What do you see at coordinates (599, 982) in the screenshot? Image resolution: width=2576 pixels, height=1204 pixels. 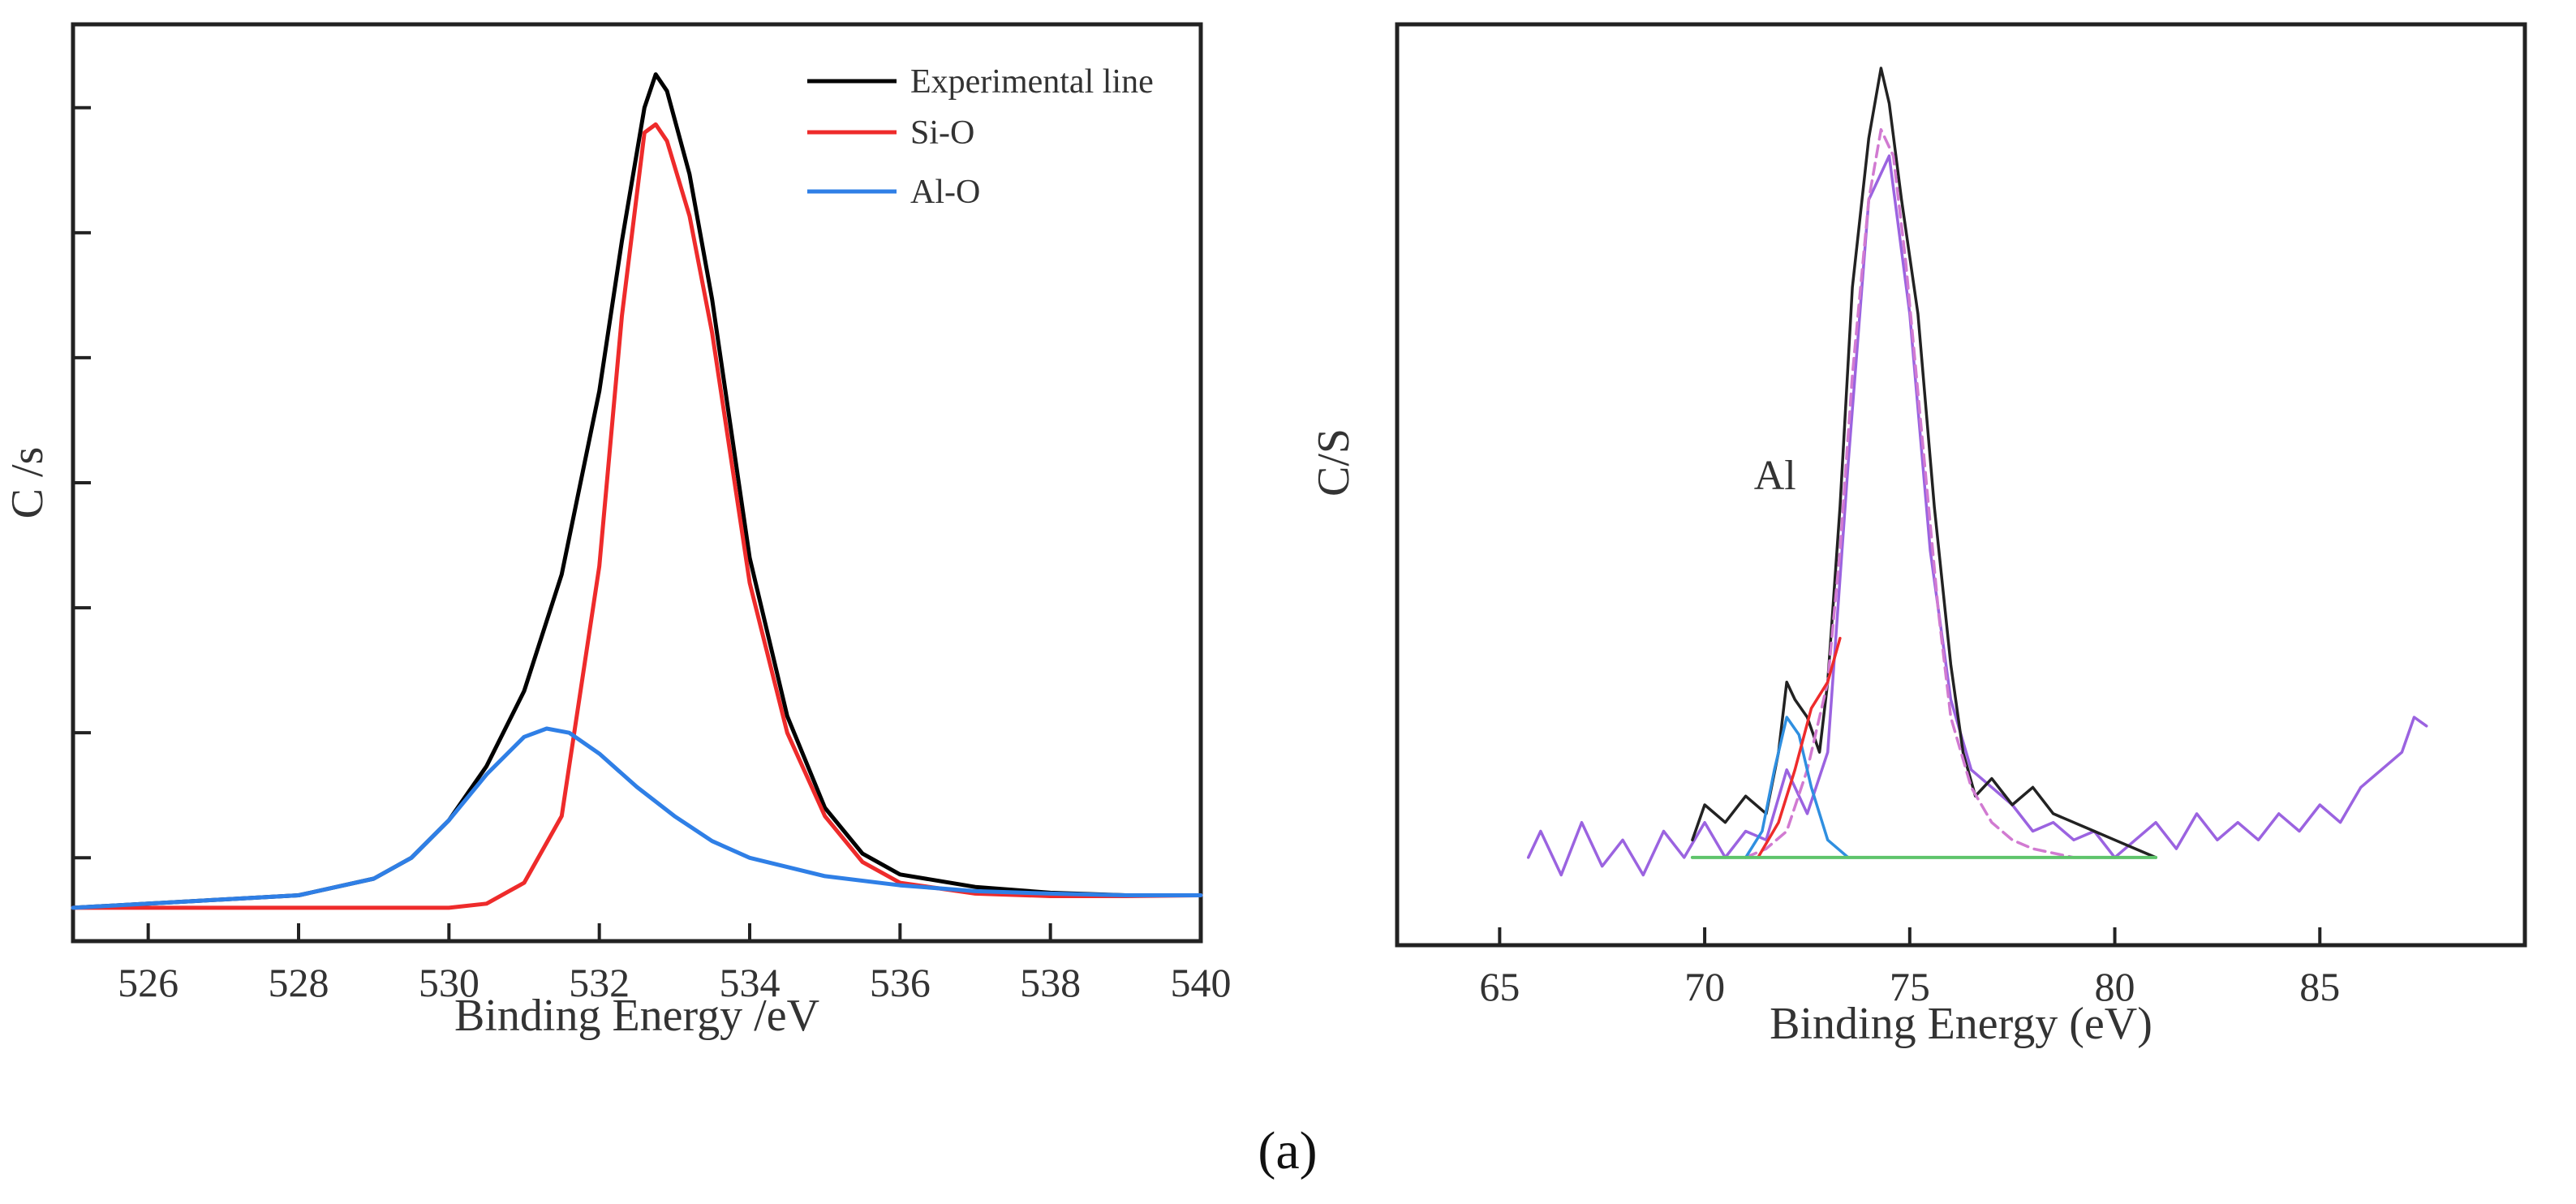 I see `x-tick-label-532: 532` at bounding box center [599, 982].